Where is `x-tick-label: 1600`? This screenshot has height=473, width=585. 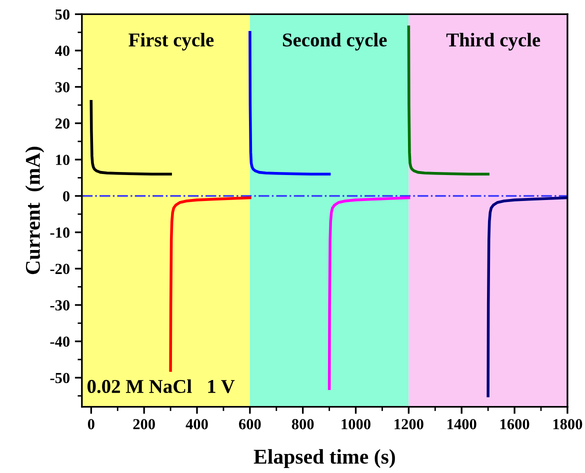
x-tick-label: 1600 is located at coordinates (515, 424).